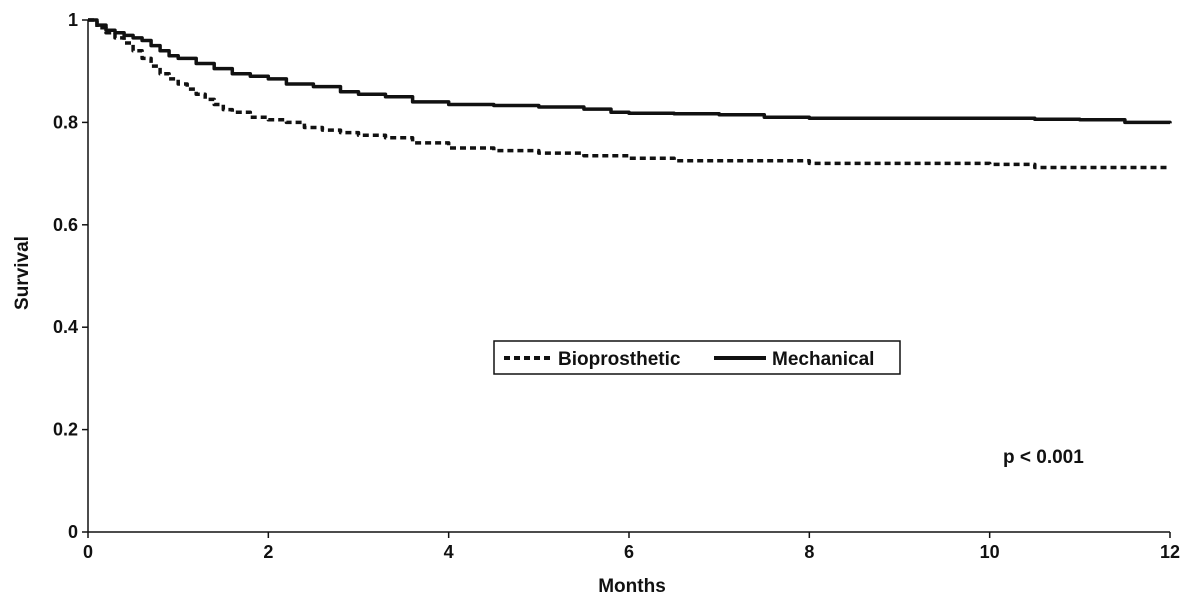  What do you see at coordinates (268, 552) in the screenshot?
I see `x-tick-label: 2` at bounding box center [268, 552].